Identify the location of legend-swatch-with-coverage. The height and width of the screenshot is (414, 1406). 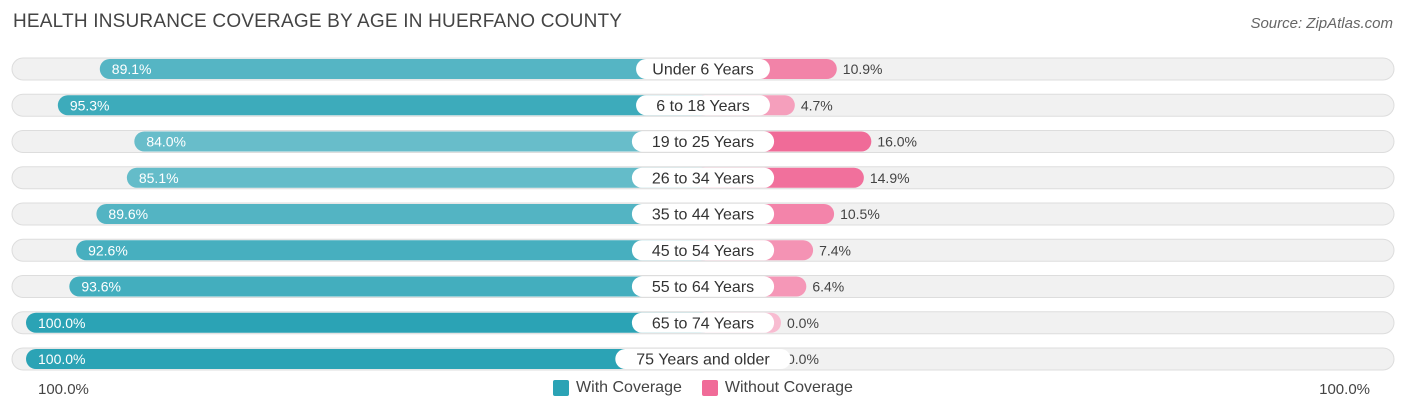
(561, 388).